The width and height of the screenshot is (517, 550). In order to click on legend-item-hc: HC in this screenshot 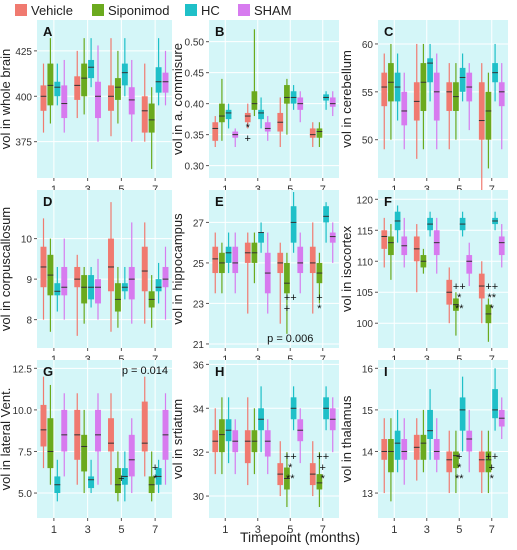, I will do `click(202, 10)`.